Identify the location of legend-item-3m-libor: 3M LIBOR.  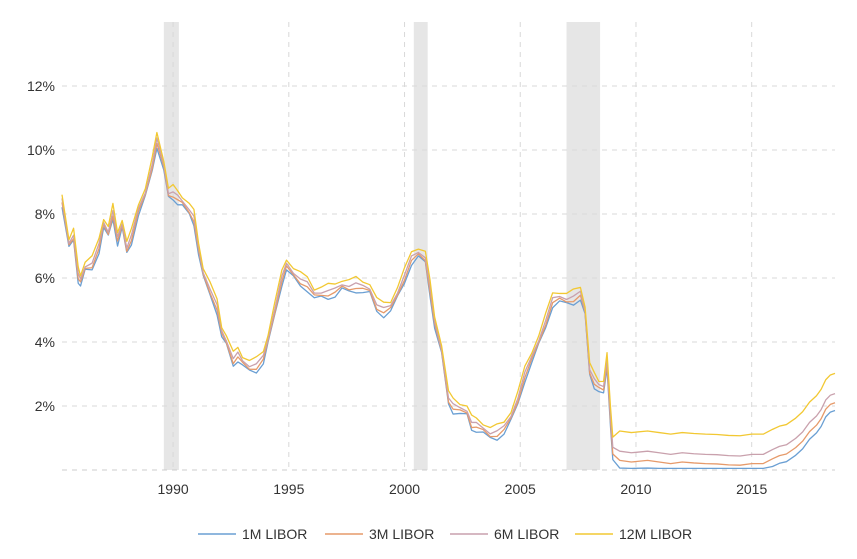
(379, 534).